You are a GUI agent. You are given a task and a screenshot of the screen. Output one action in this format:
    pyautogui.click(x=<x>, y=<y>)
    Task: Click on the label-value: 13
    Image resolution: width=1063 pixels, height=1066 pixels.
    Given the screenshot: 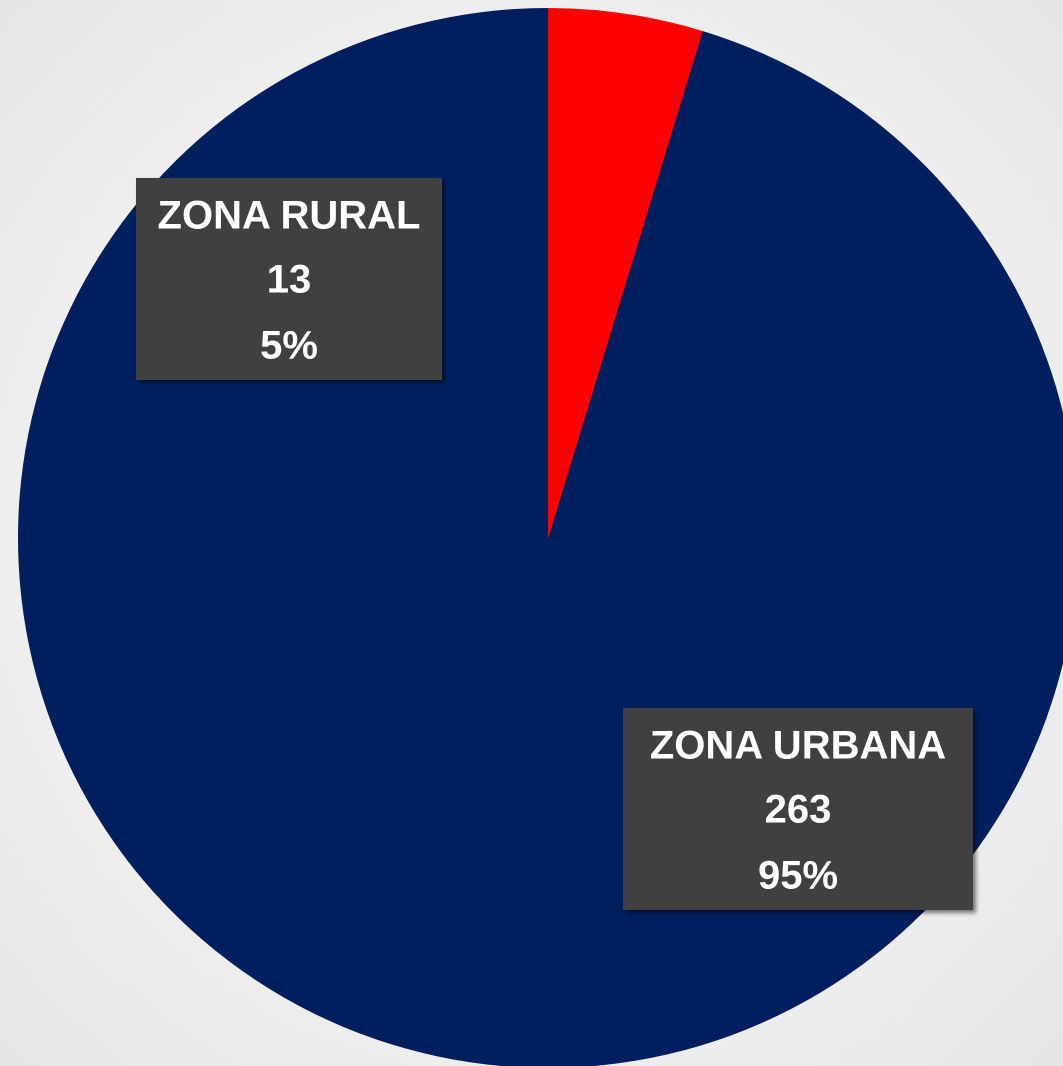 What is the action you would take?
    pyautogui.click(x=289, y=280)
    